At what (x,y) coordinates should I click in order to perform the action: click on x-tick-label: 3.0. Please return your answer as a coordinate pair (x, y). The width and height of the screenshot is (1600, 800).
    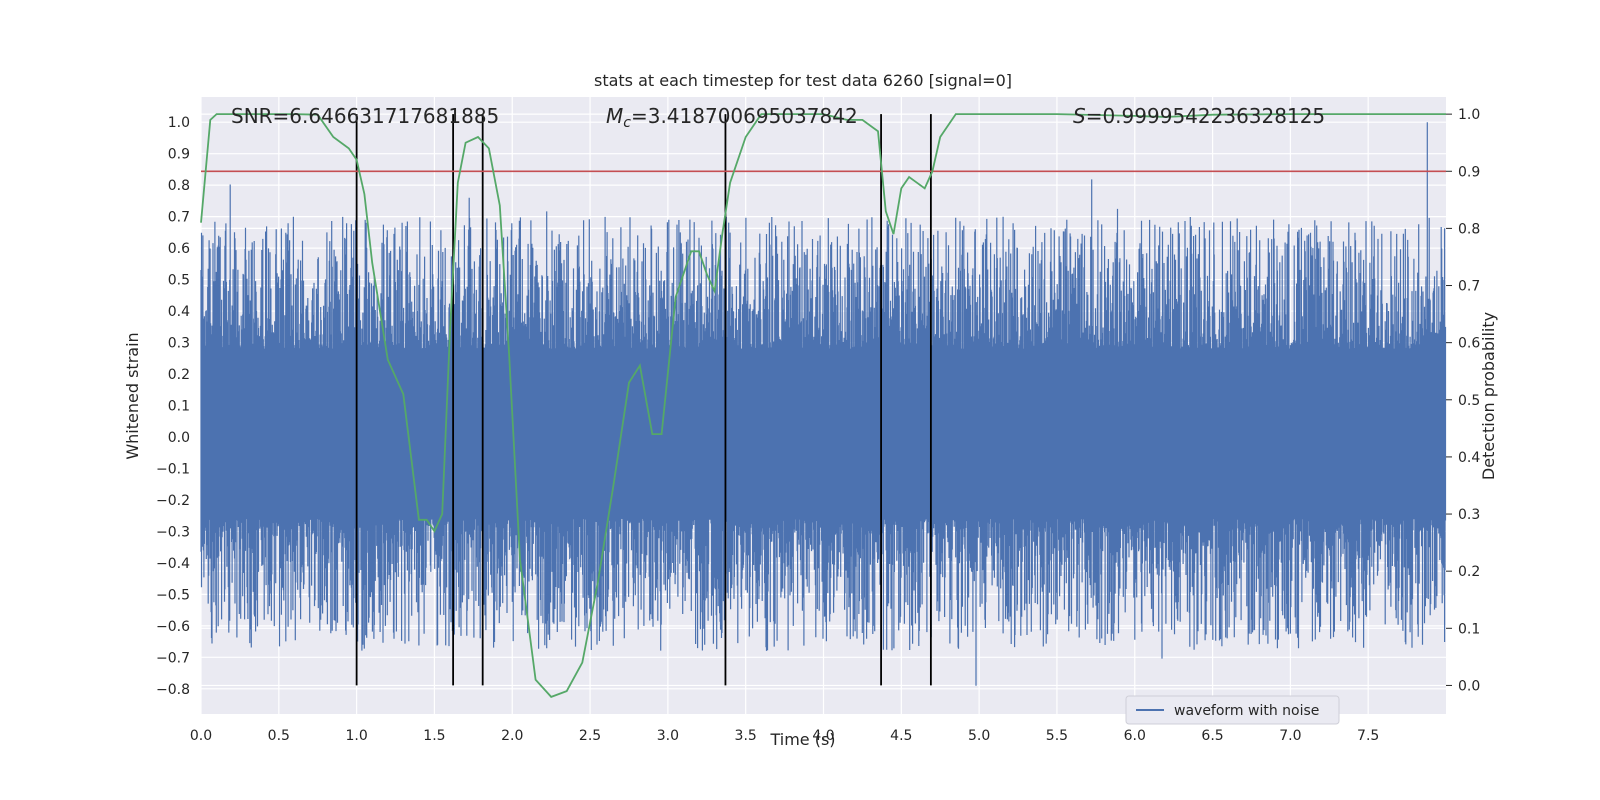
    Looking at the image, I should click on (668, 736).